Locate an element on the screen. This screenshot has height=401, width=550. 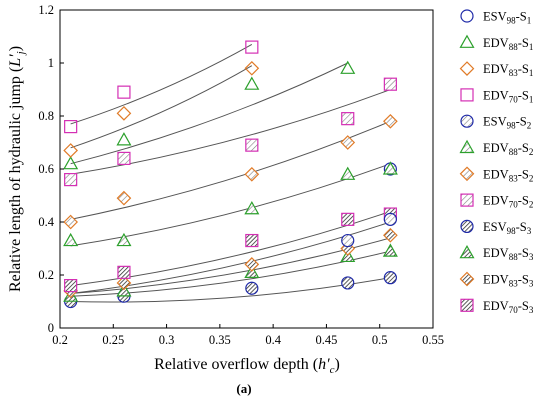
legend-item: EDV70-S3 is located at coordinates (497, 306).